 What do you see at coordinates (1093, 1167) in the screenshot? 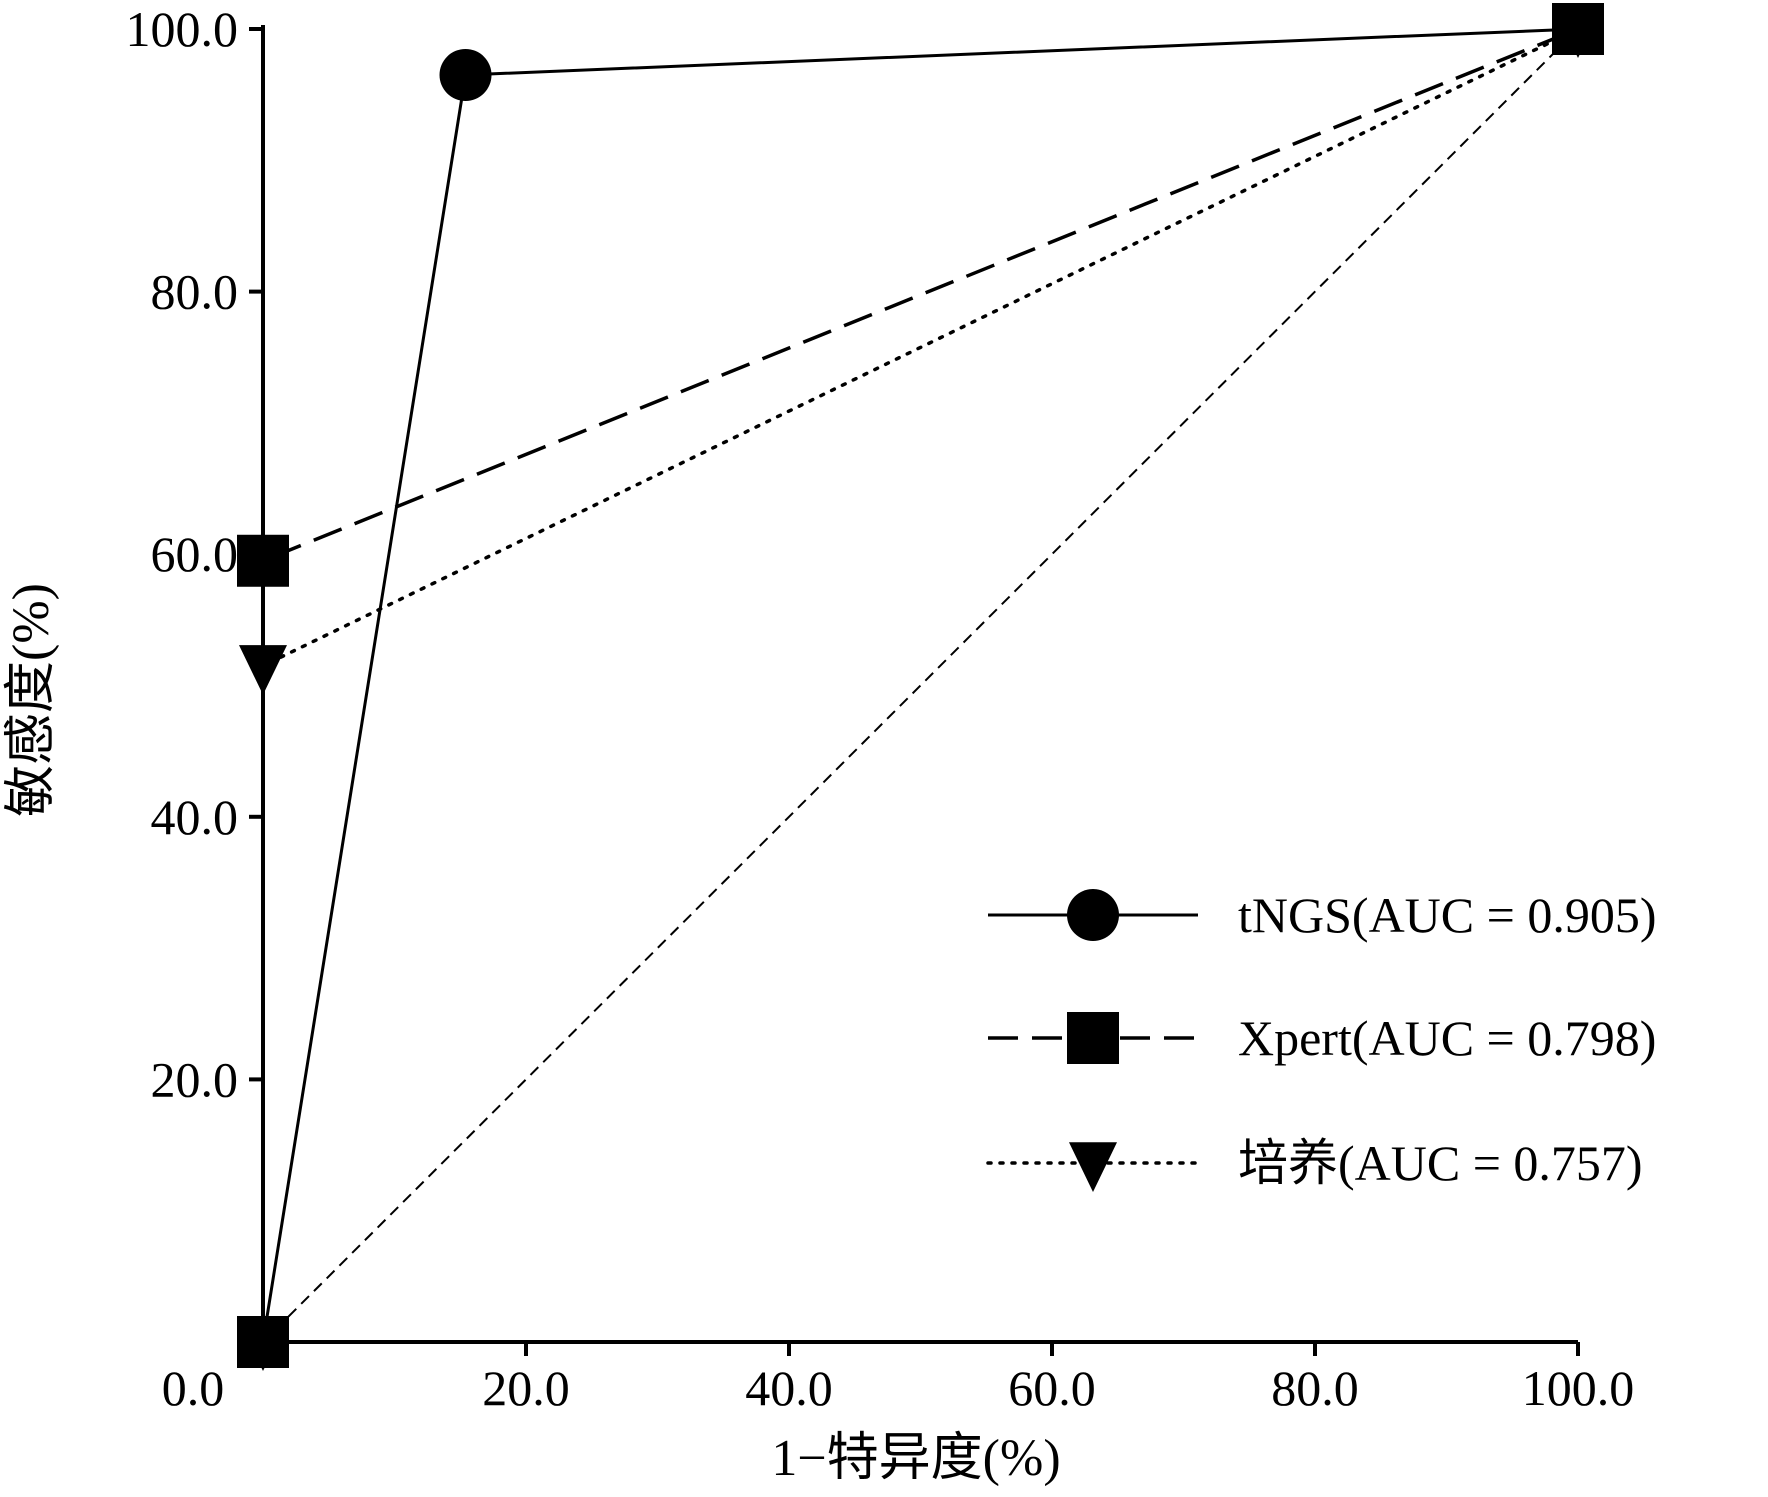
I see `legend-marker-triangle-down` at bounding box center [1093, 1167].